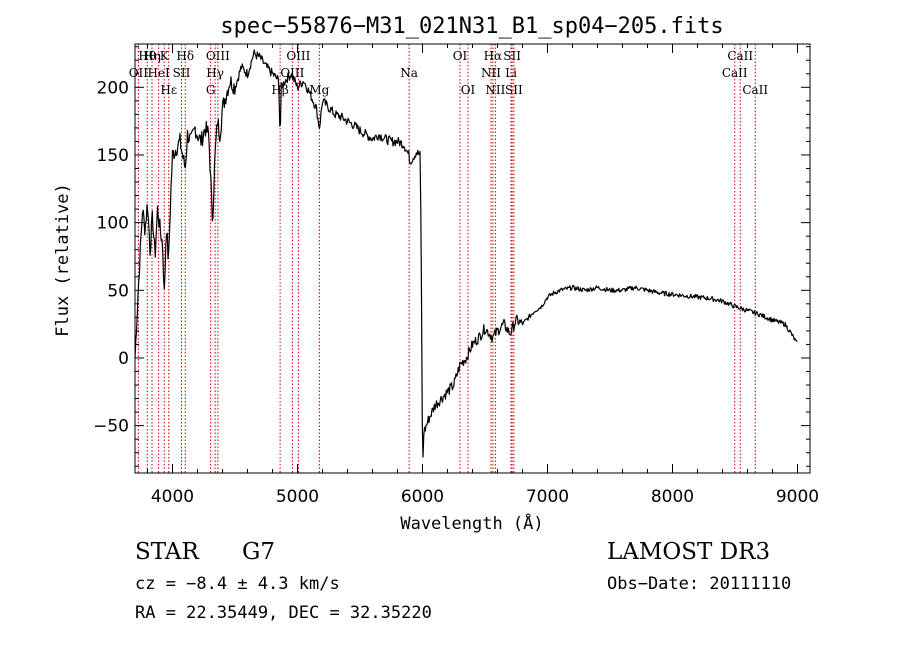  I want to click on y-tick-label: 0, so click(123, 359).